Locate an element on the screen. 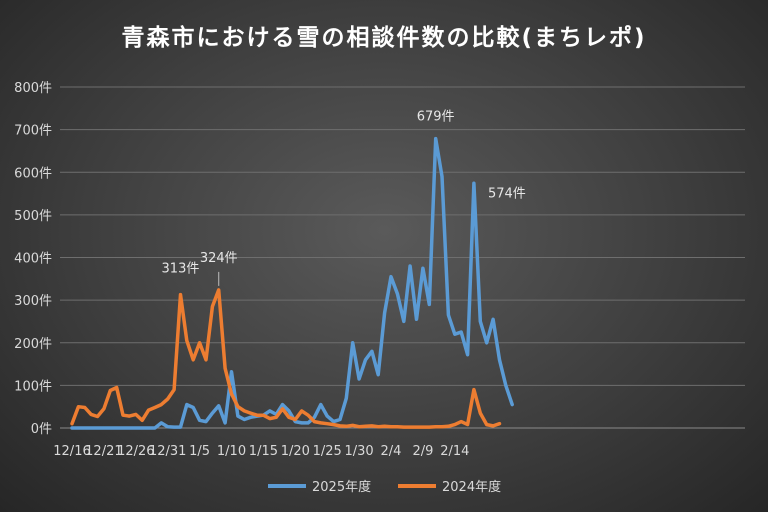 Image resolution: width=768 pixels, height=512 pixels. x-tick-label: 12/26 is located at coordinates (135, 451).